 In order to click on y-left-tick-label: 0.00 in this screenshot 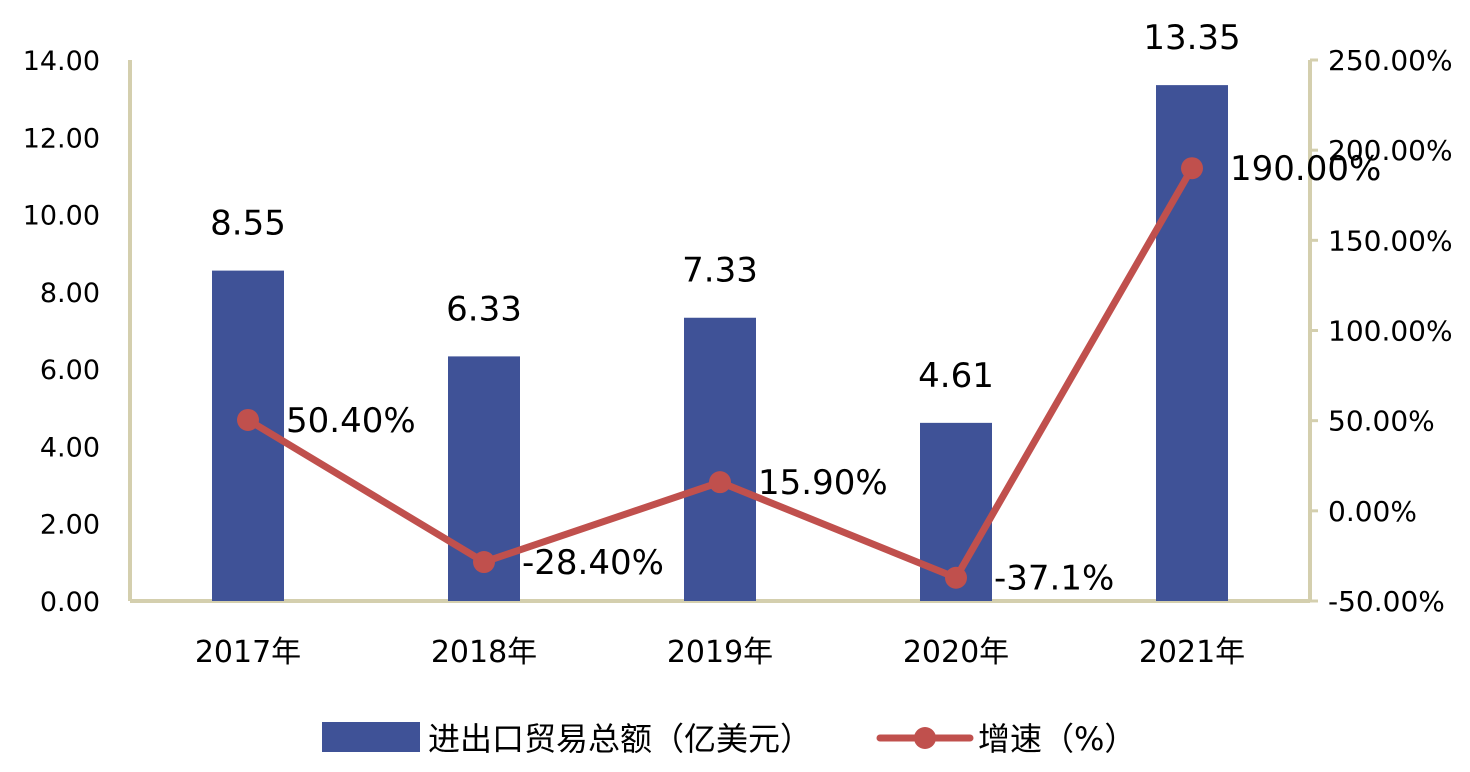, I will do `click(70, 602)`.